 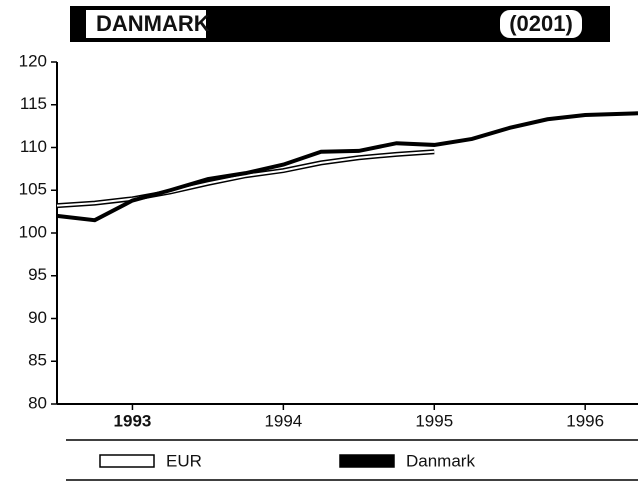 I want to click on y-tick-label: 115, so click(x=33, y=103).